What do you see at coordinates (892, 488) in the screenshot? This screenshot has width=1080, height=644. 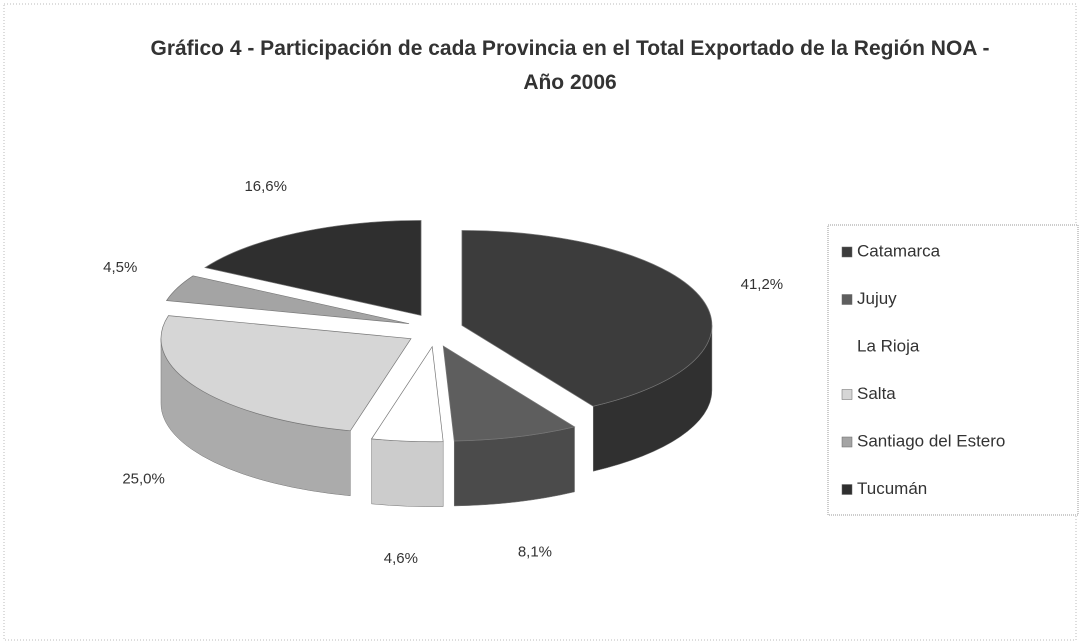 I see `legend-label: Tucumán` at bounding box center [892, 488].